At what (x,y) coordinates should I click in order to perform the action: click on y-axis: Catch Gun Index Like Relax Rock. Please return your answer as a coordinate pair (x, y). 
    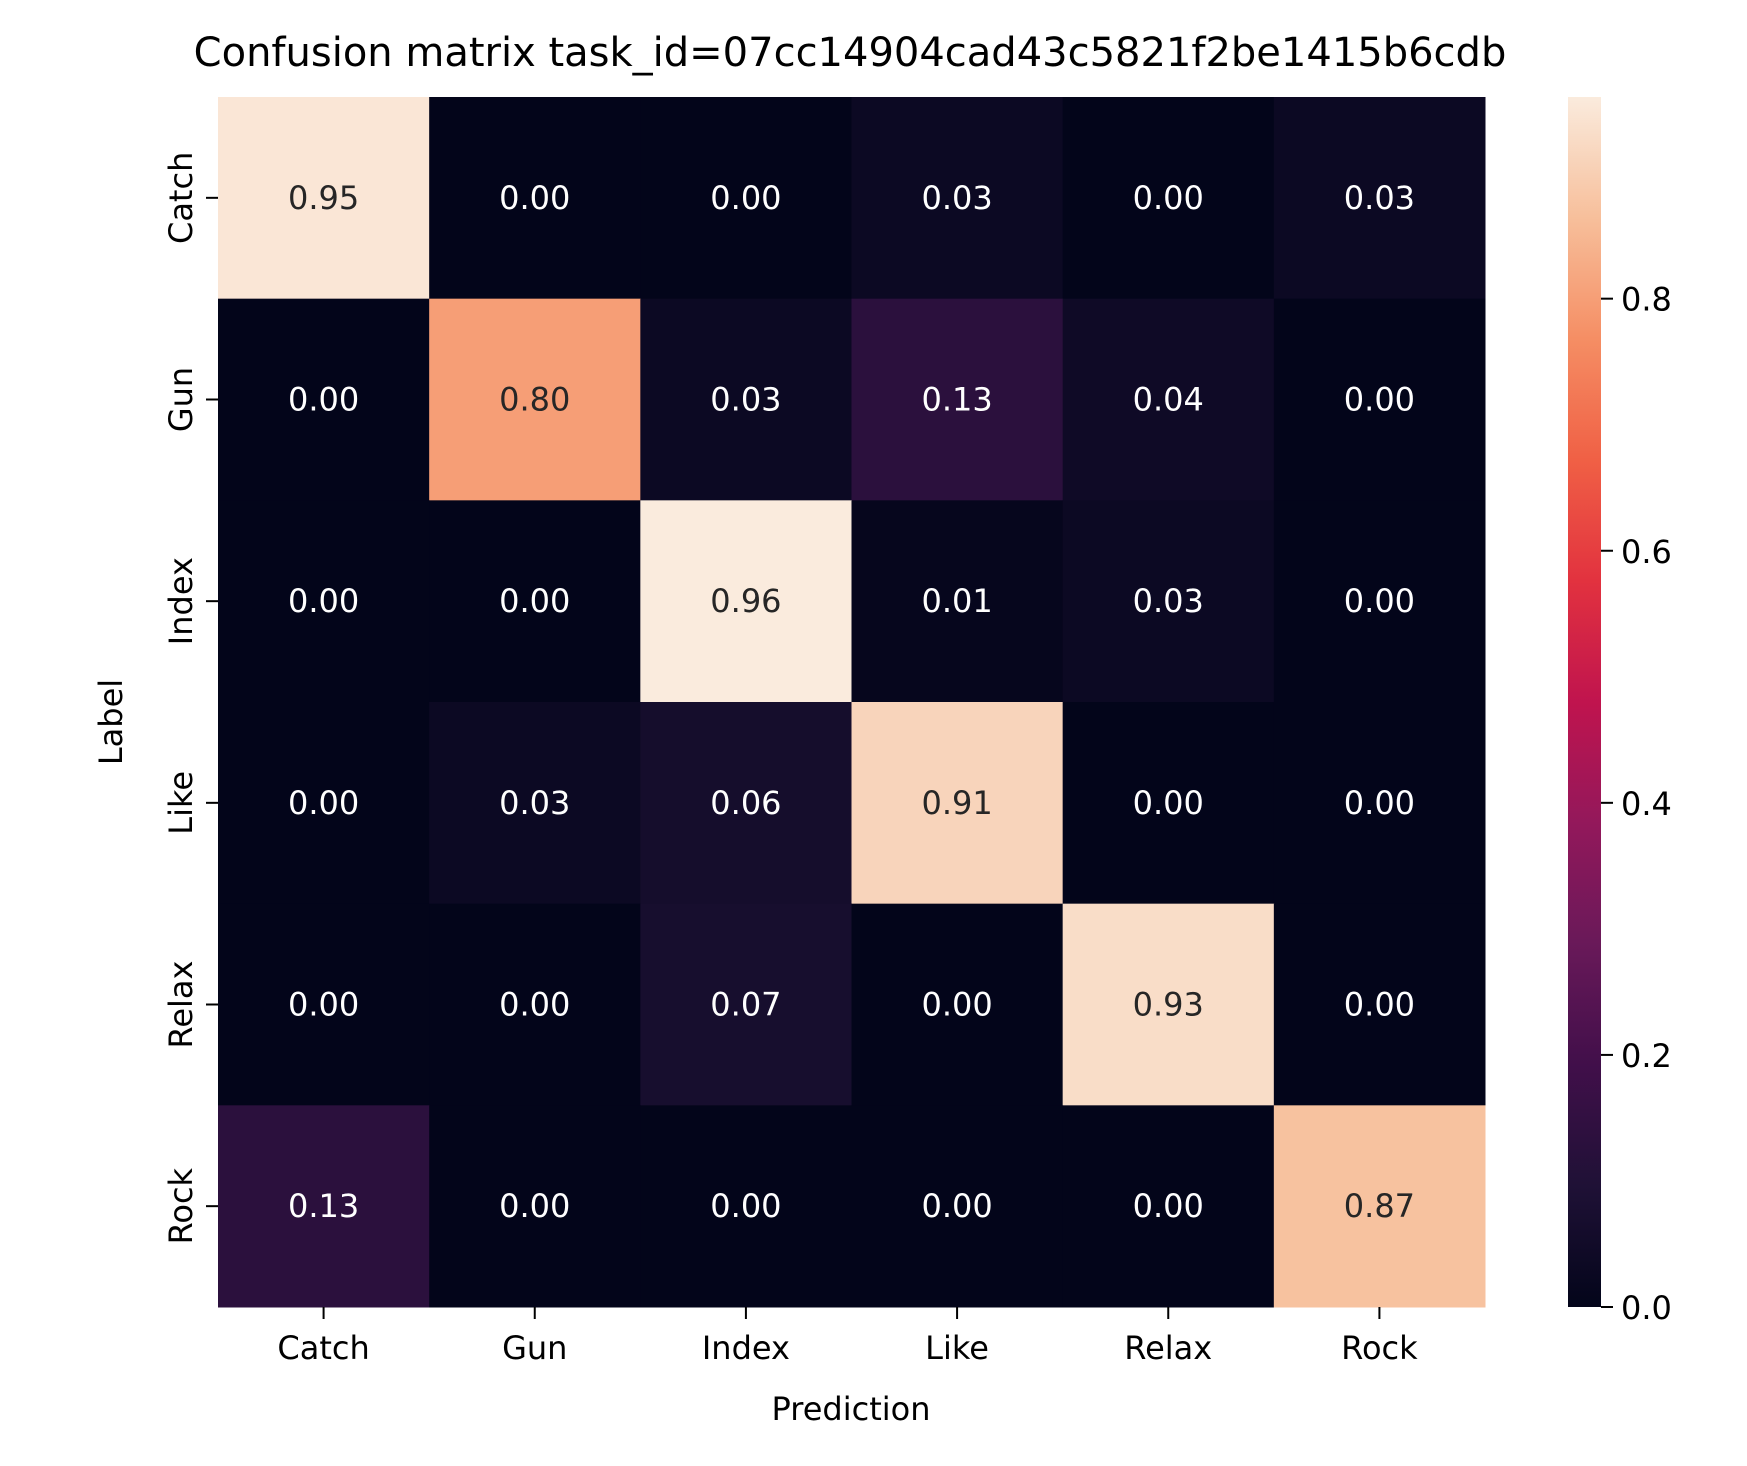
    Looking at the image, I should click on (190, 698).